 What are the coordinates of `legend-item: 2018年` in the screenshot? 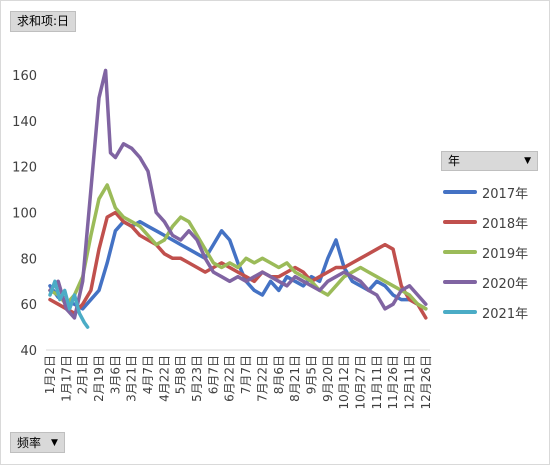 It's located at (485, 222).